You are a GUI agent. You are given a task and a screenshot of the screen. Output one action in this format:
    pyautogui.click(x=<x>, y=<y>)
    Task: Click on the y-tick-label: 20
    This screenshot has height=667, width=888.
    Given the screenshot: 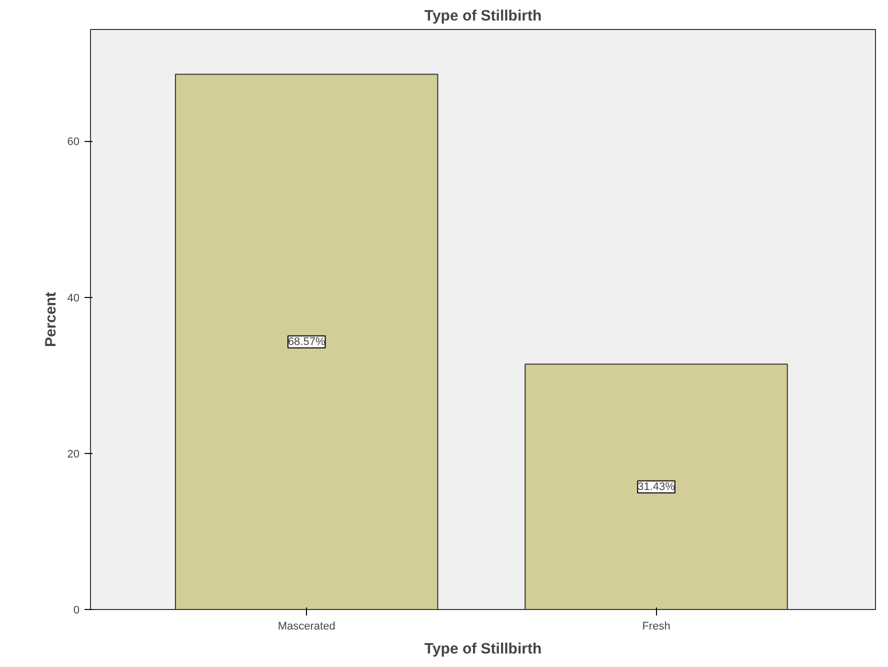 What is the action you would take?
    pyautogui.click(x=73, y=454)
    